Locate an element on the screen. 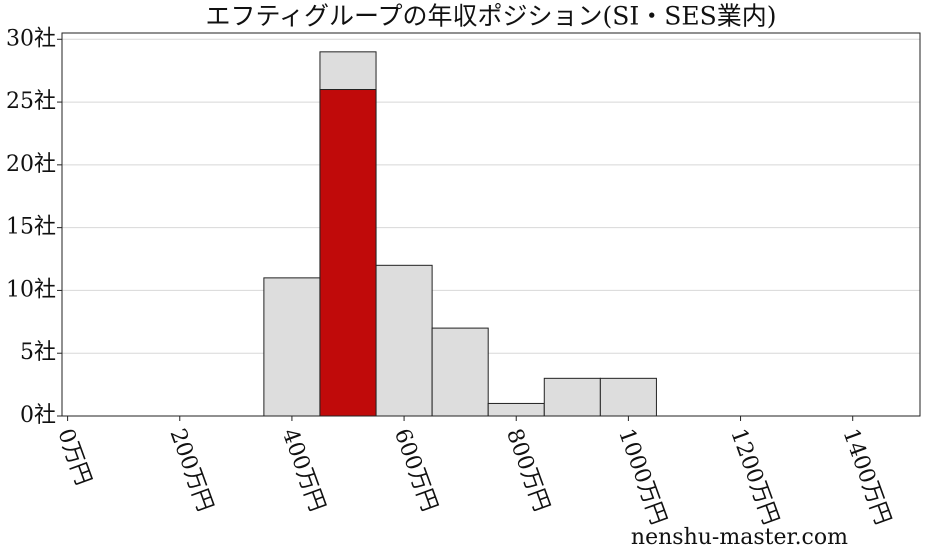 The image size is (928, 557). chart-title: エフティグループの年収ポジション(SI・SES業内) is located at coordinates (490, 16).